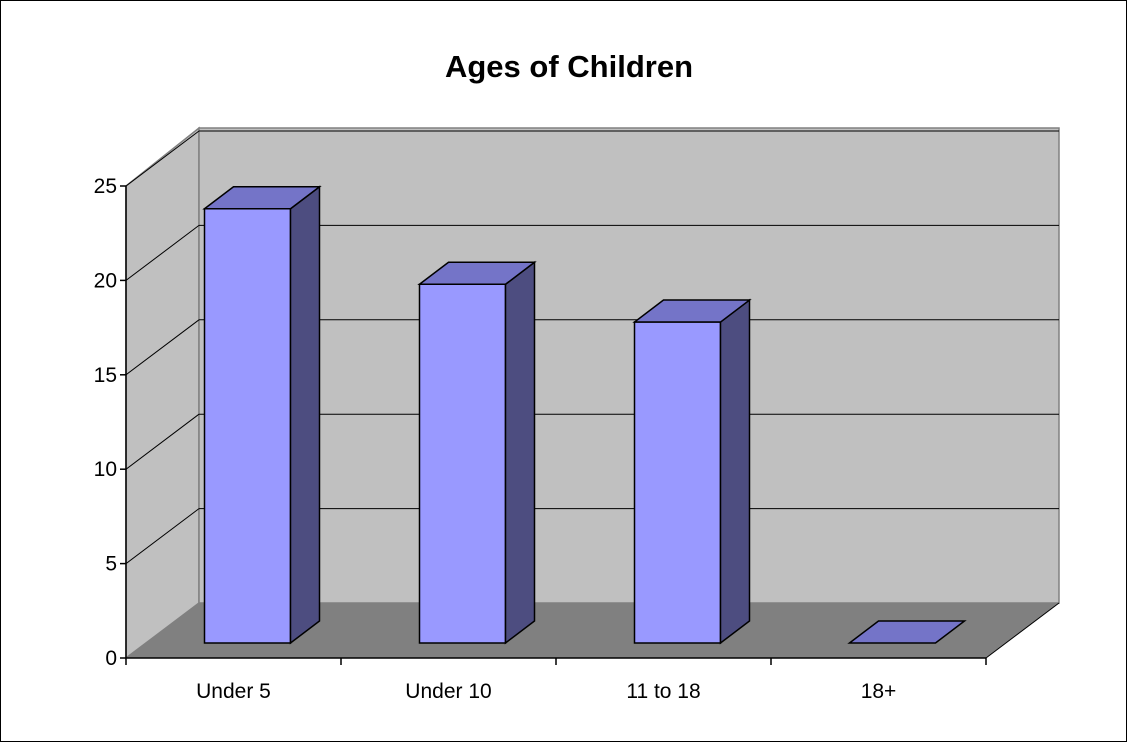 Image resolution: width=1127 pixels, height=742 pixels. I want to click on y-tick-label: 5, so click(111, 564).